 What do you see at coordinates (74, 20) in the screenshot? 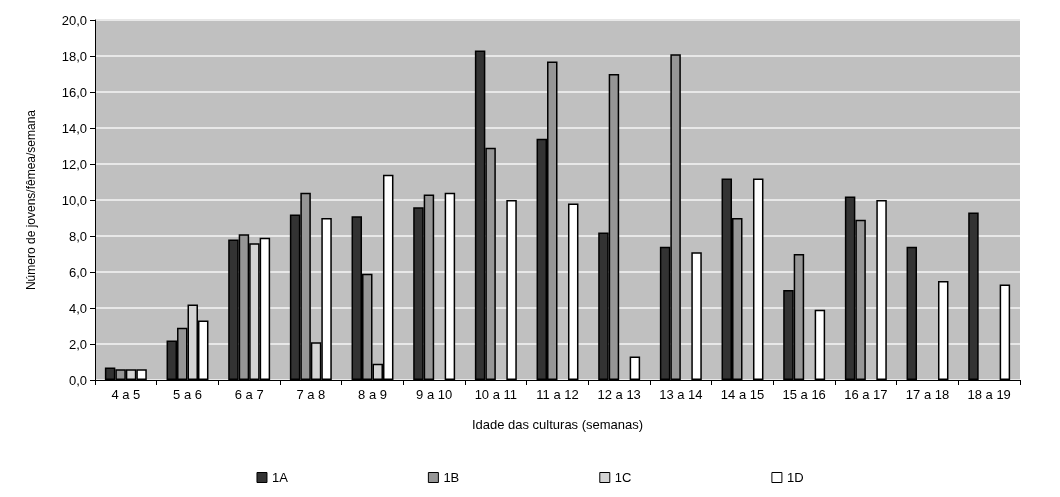
I see `y-tick-label: 20,0` at bounding box center [74, 20].